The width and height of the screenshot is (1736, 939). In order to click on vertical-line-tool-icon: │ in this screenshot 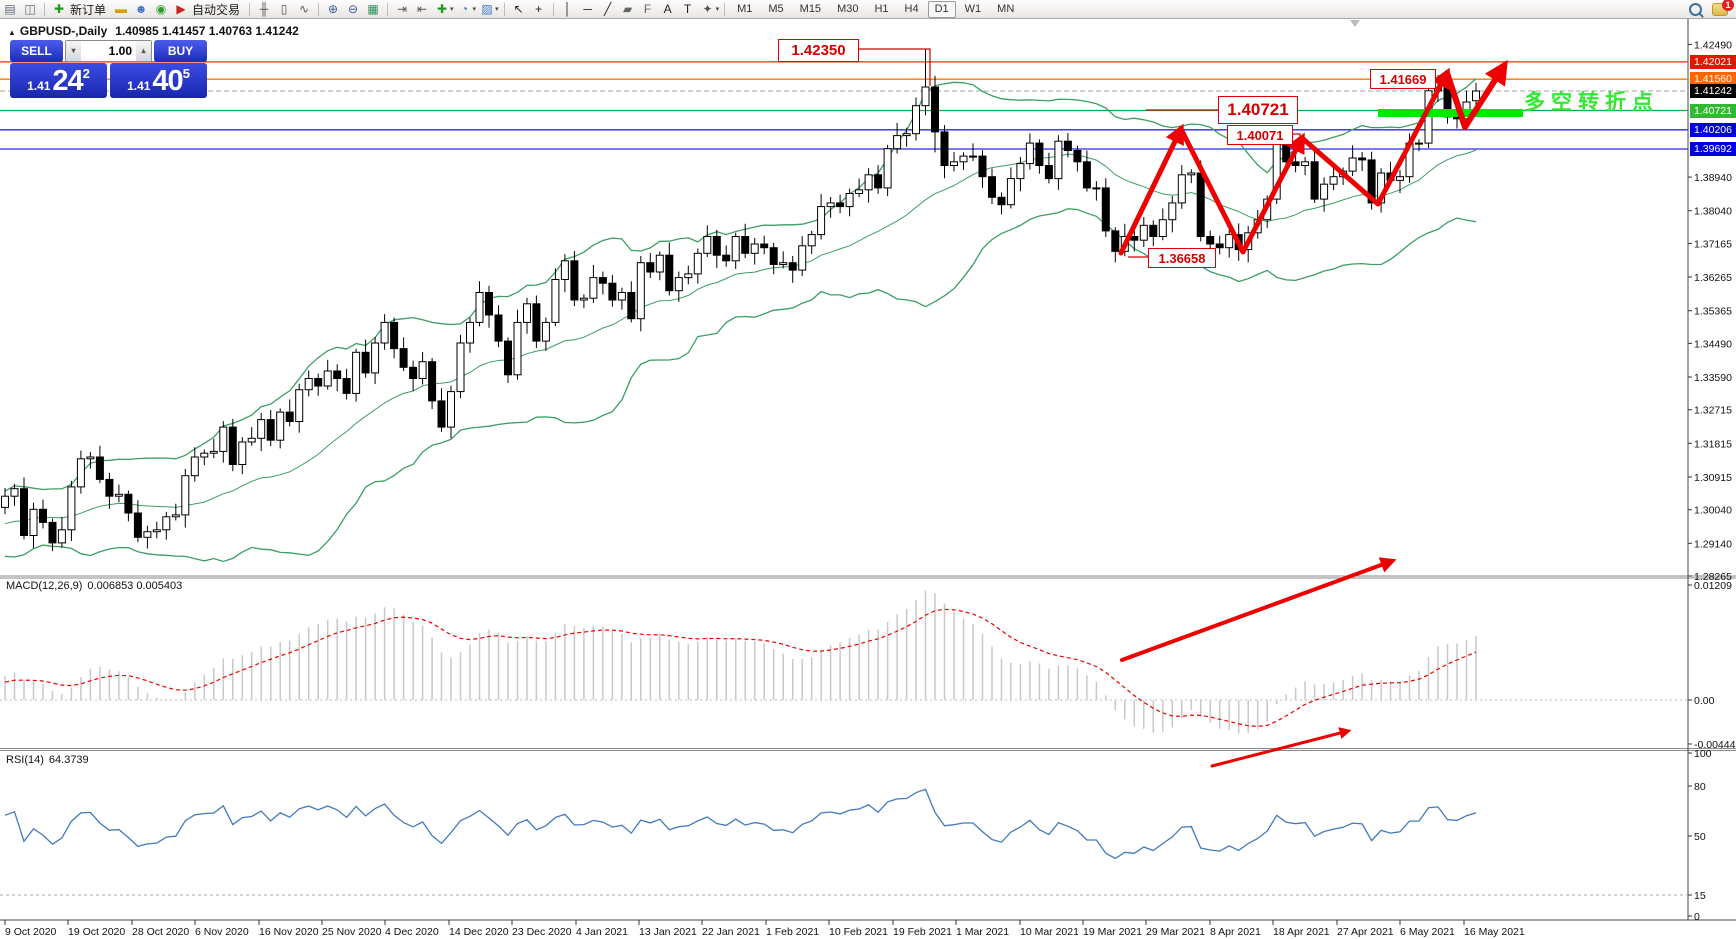, I will do `click(567, 9)`.